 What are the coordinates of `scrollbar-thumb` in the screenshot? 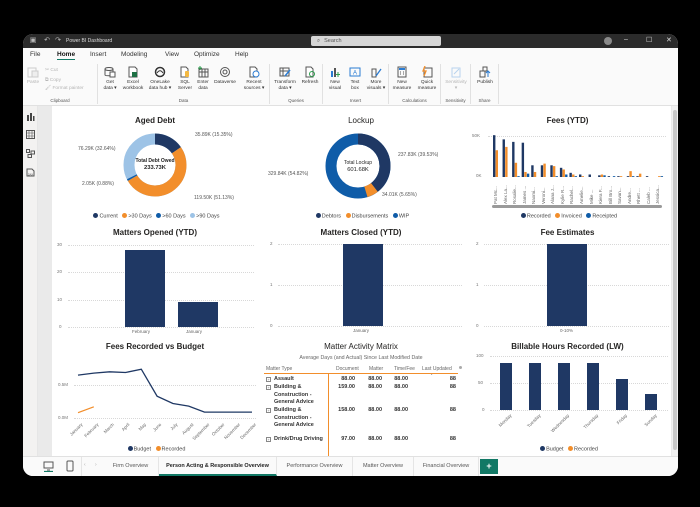 It's located at (675, 280).